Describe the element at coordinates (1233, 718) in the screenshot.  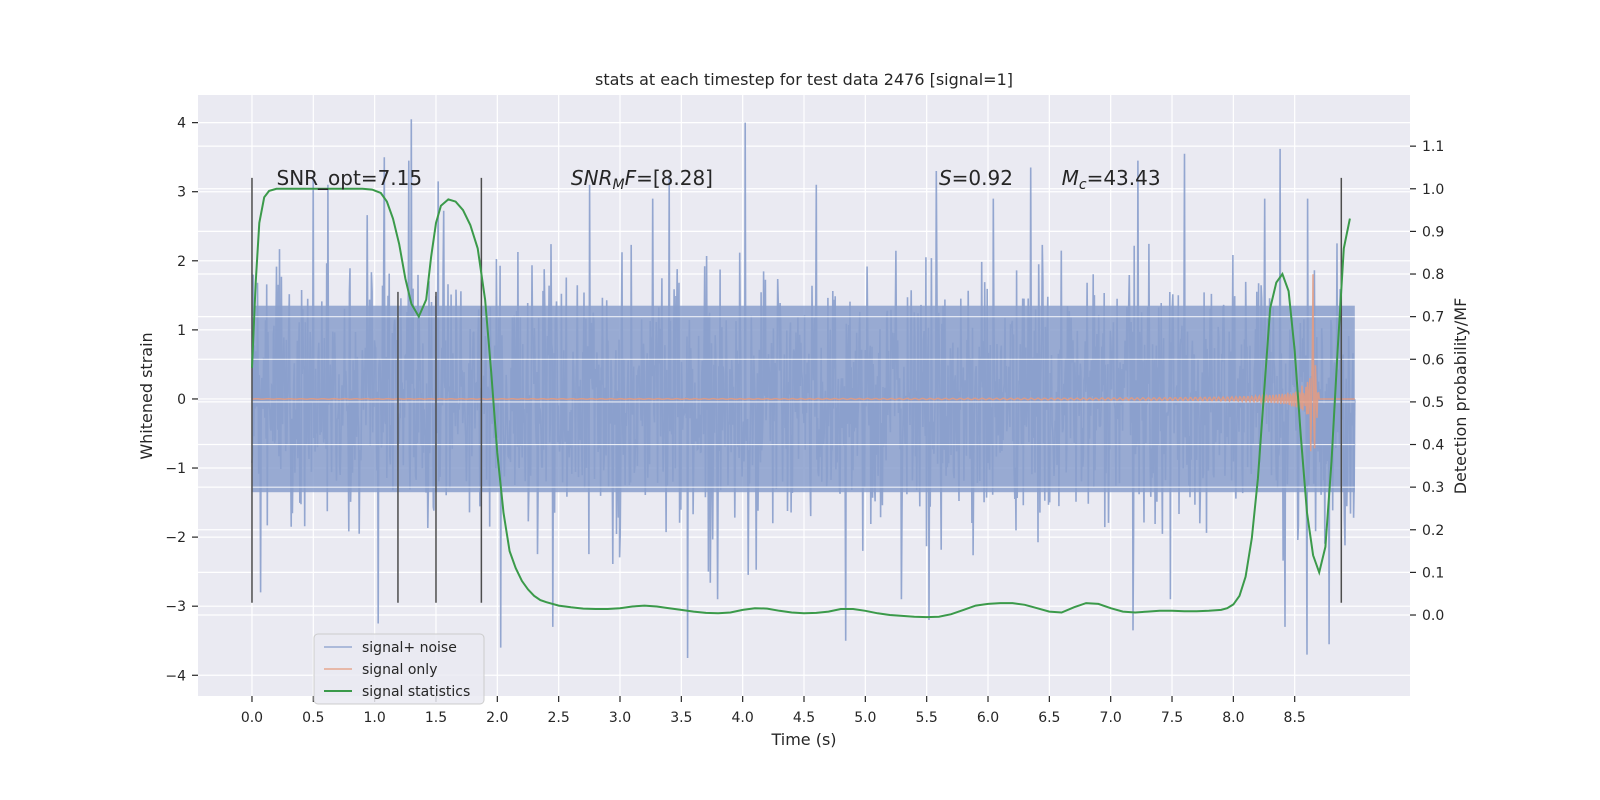
I see `x-tick-label: 8.0` at that location.